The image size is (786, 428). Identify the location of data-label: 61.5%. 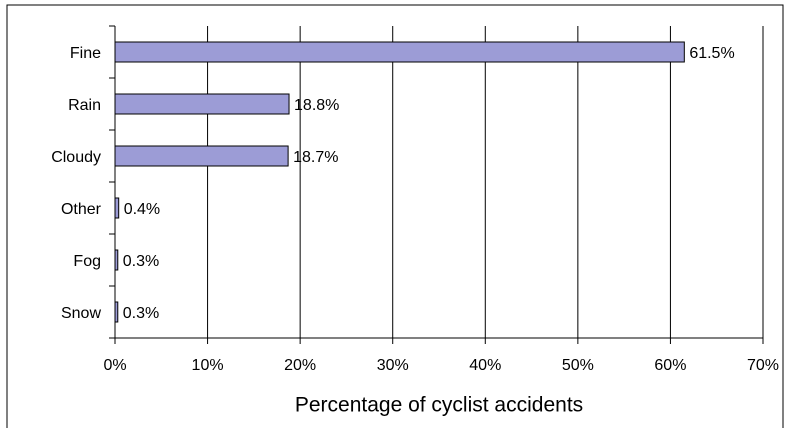
(711, 53).